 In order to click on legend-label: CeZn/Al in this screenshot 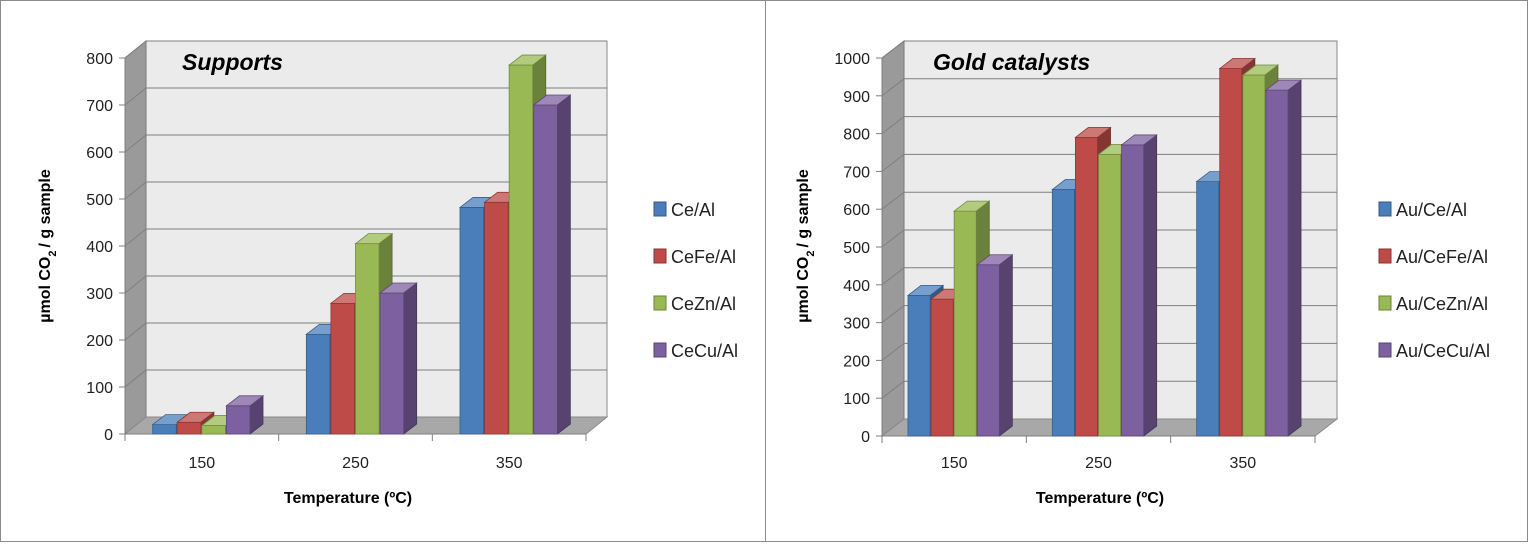, I will do `click(703, 304)`.